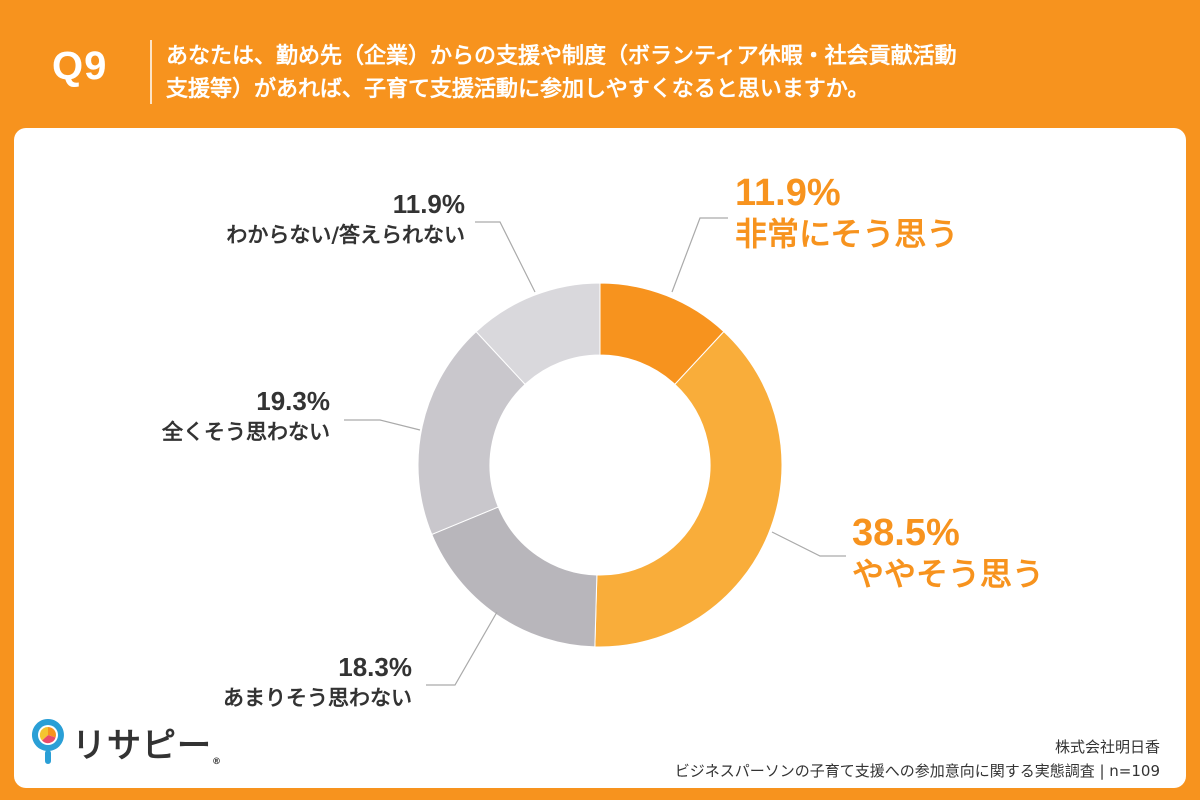 Image resolution: width=1200 pixels, height=800 pixels. I want to click on slice-category-label-4: 全くそう思わない, so click(245, 432).